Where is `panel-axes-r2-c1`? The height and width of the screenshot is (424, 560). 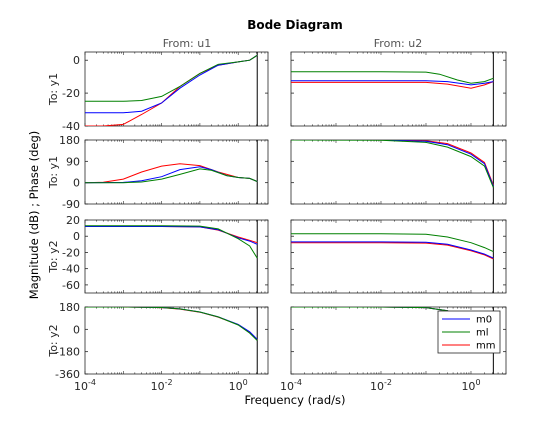
panel-axes-r2-c1 is located at coordinates (398, 256).